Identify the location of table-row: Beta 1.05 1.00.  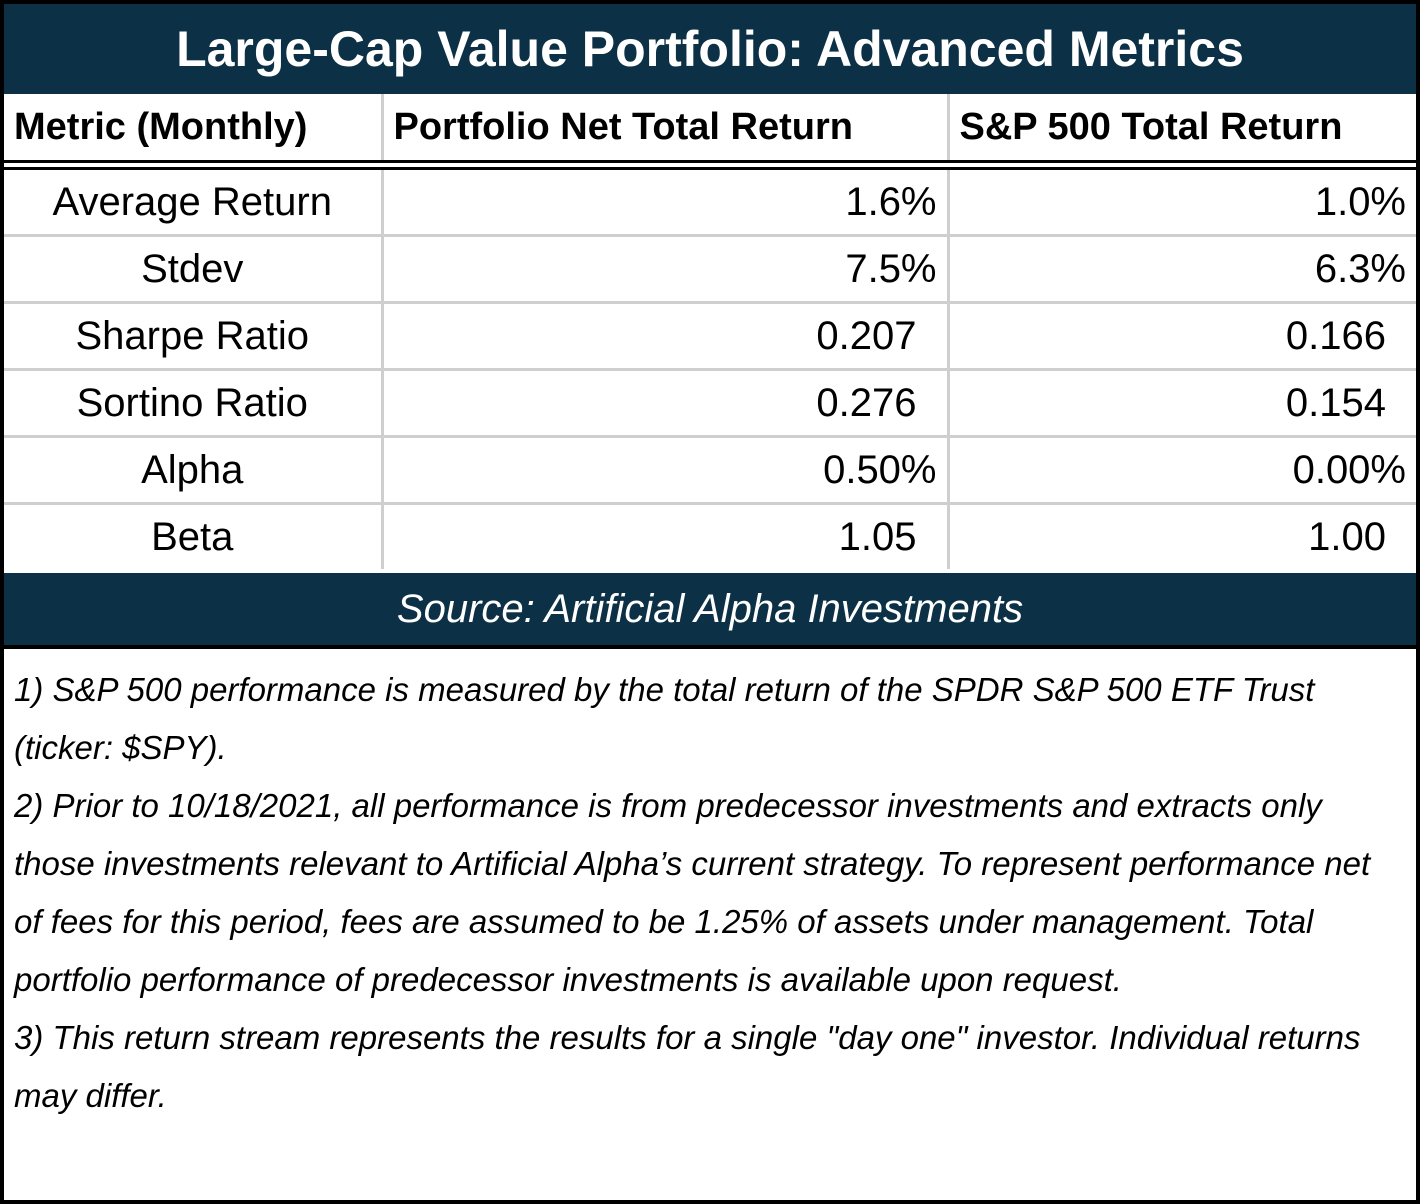
(710, 535).